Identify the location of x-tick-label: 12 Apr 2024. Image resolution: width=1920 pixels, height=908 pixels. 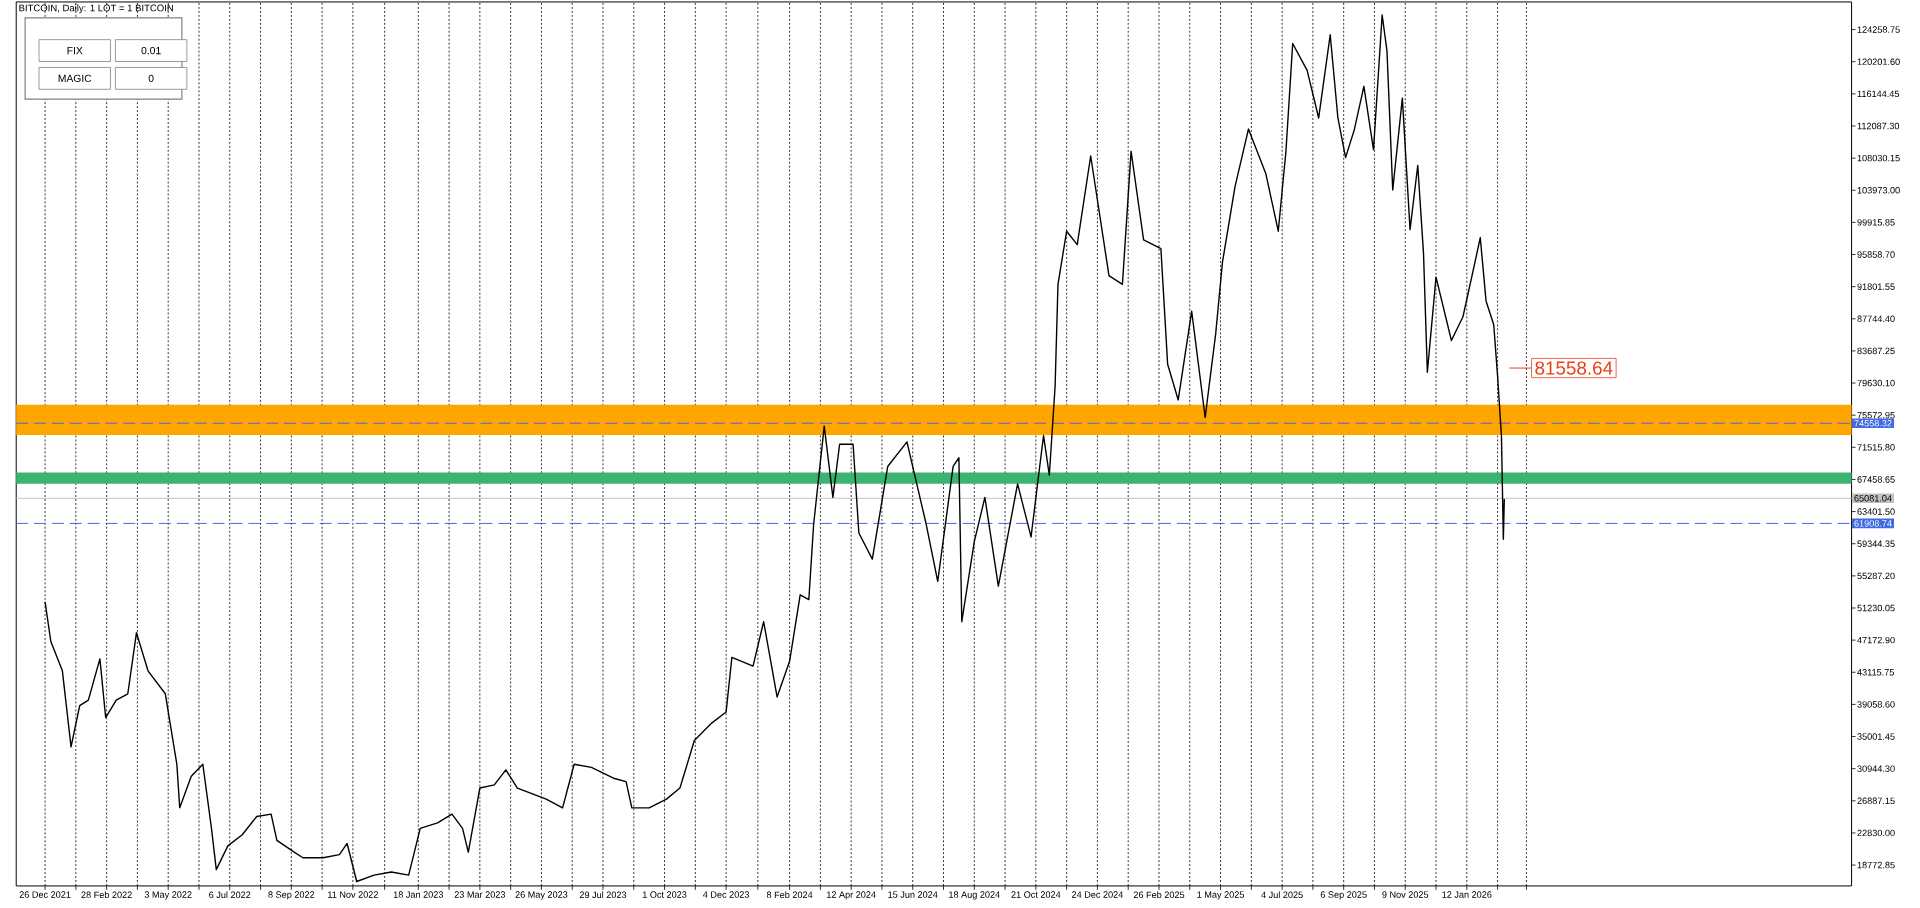
(851, 895).